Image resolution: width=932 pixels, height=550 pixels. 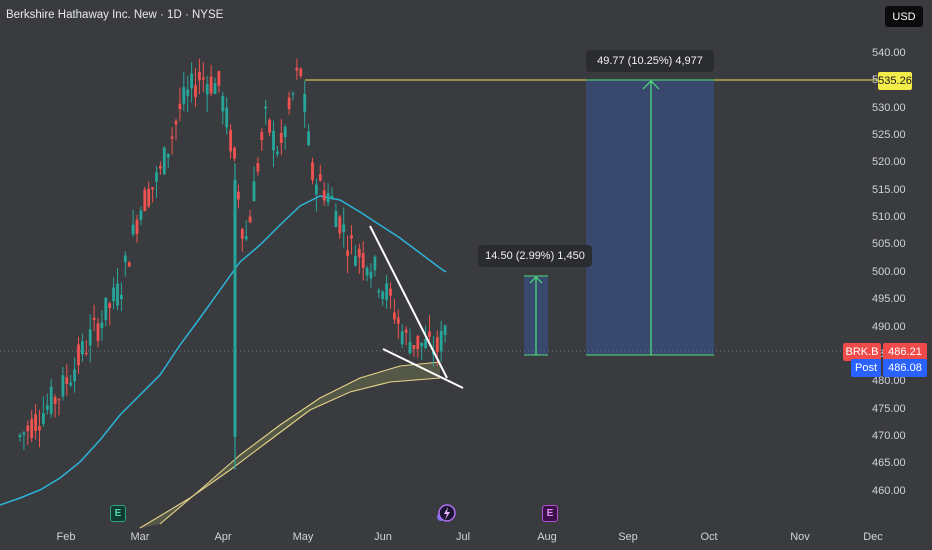 What do you see at coordinates (905, 352) in the screenshot?
I see `last-price-marker: 486.21` at bounding box center [905, 352].